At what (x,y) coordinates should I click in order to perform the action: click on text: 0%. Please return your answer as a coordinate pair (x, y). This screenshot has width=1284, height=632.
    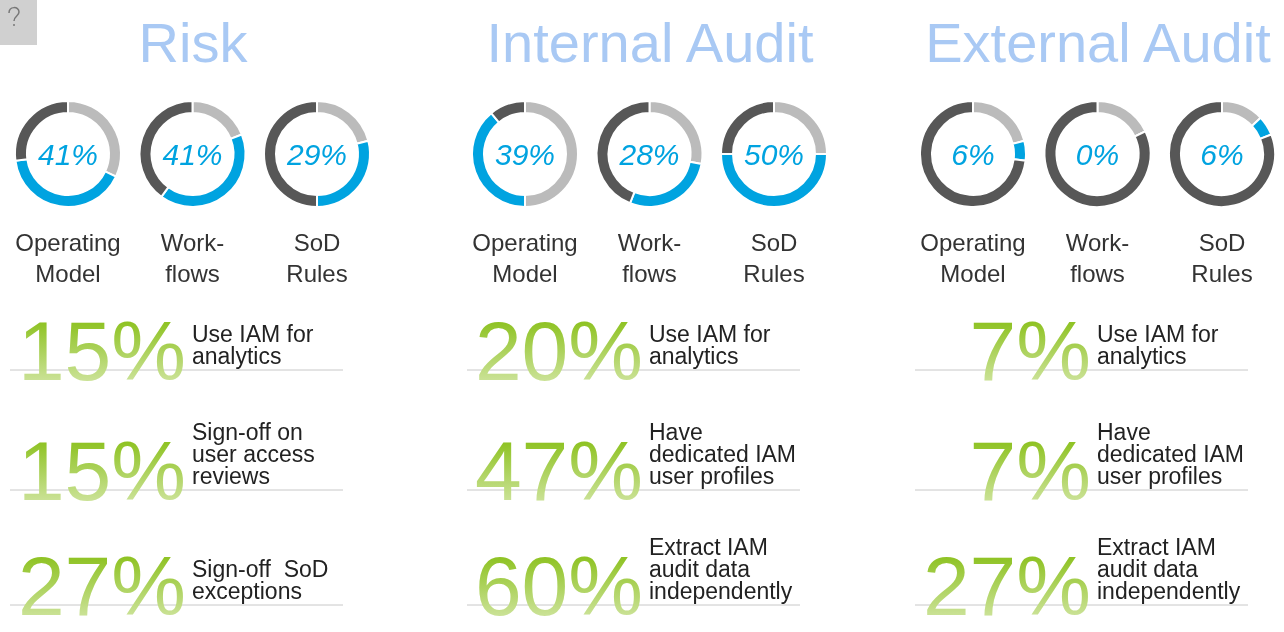
    Looking at the image, I should click on (1097, 154).